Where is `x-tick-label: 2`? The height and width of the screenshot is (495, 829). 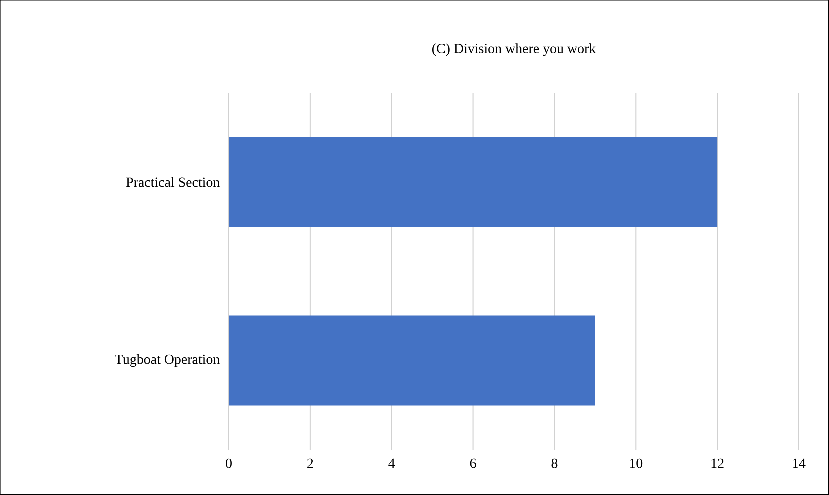
x-tick-label: 2 is located at coordinates (311, 463).